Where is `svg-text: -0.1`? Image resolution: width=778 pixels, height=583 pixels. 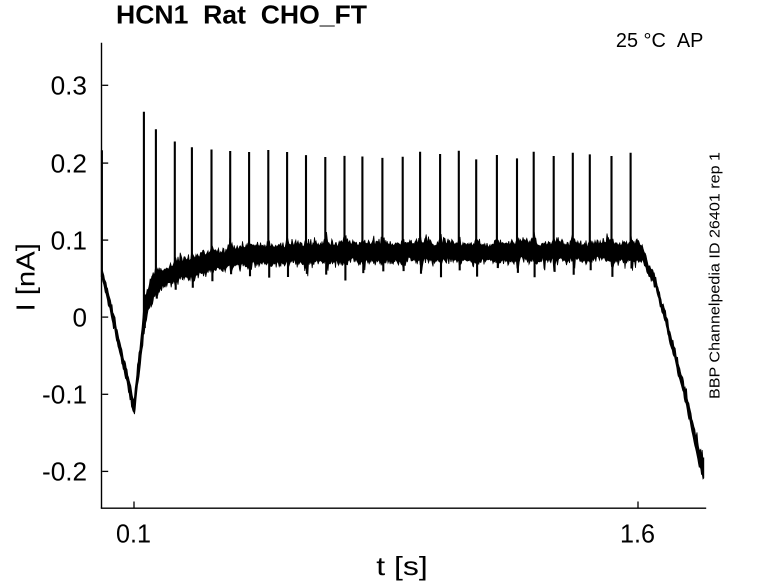
svg-text: -0.1 is located at coordinates (64, 395).